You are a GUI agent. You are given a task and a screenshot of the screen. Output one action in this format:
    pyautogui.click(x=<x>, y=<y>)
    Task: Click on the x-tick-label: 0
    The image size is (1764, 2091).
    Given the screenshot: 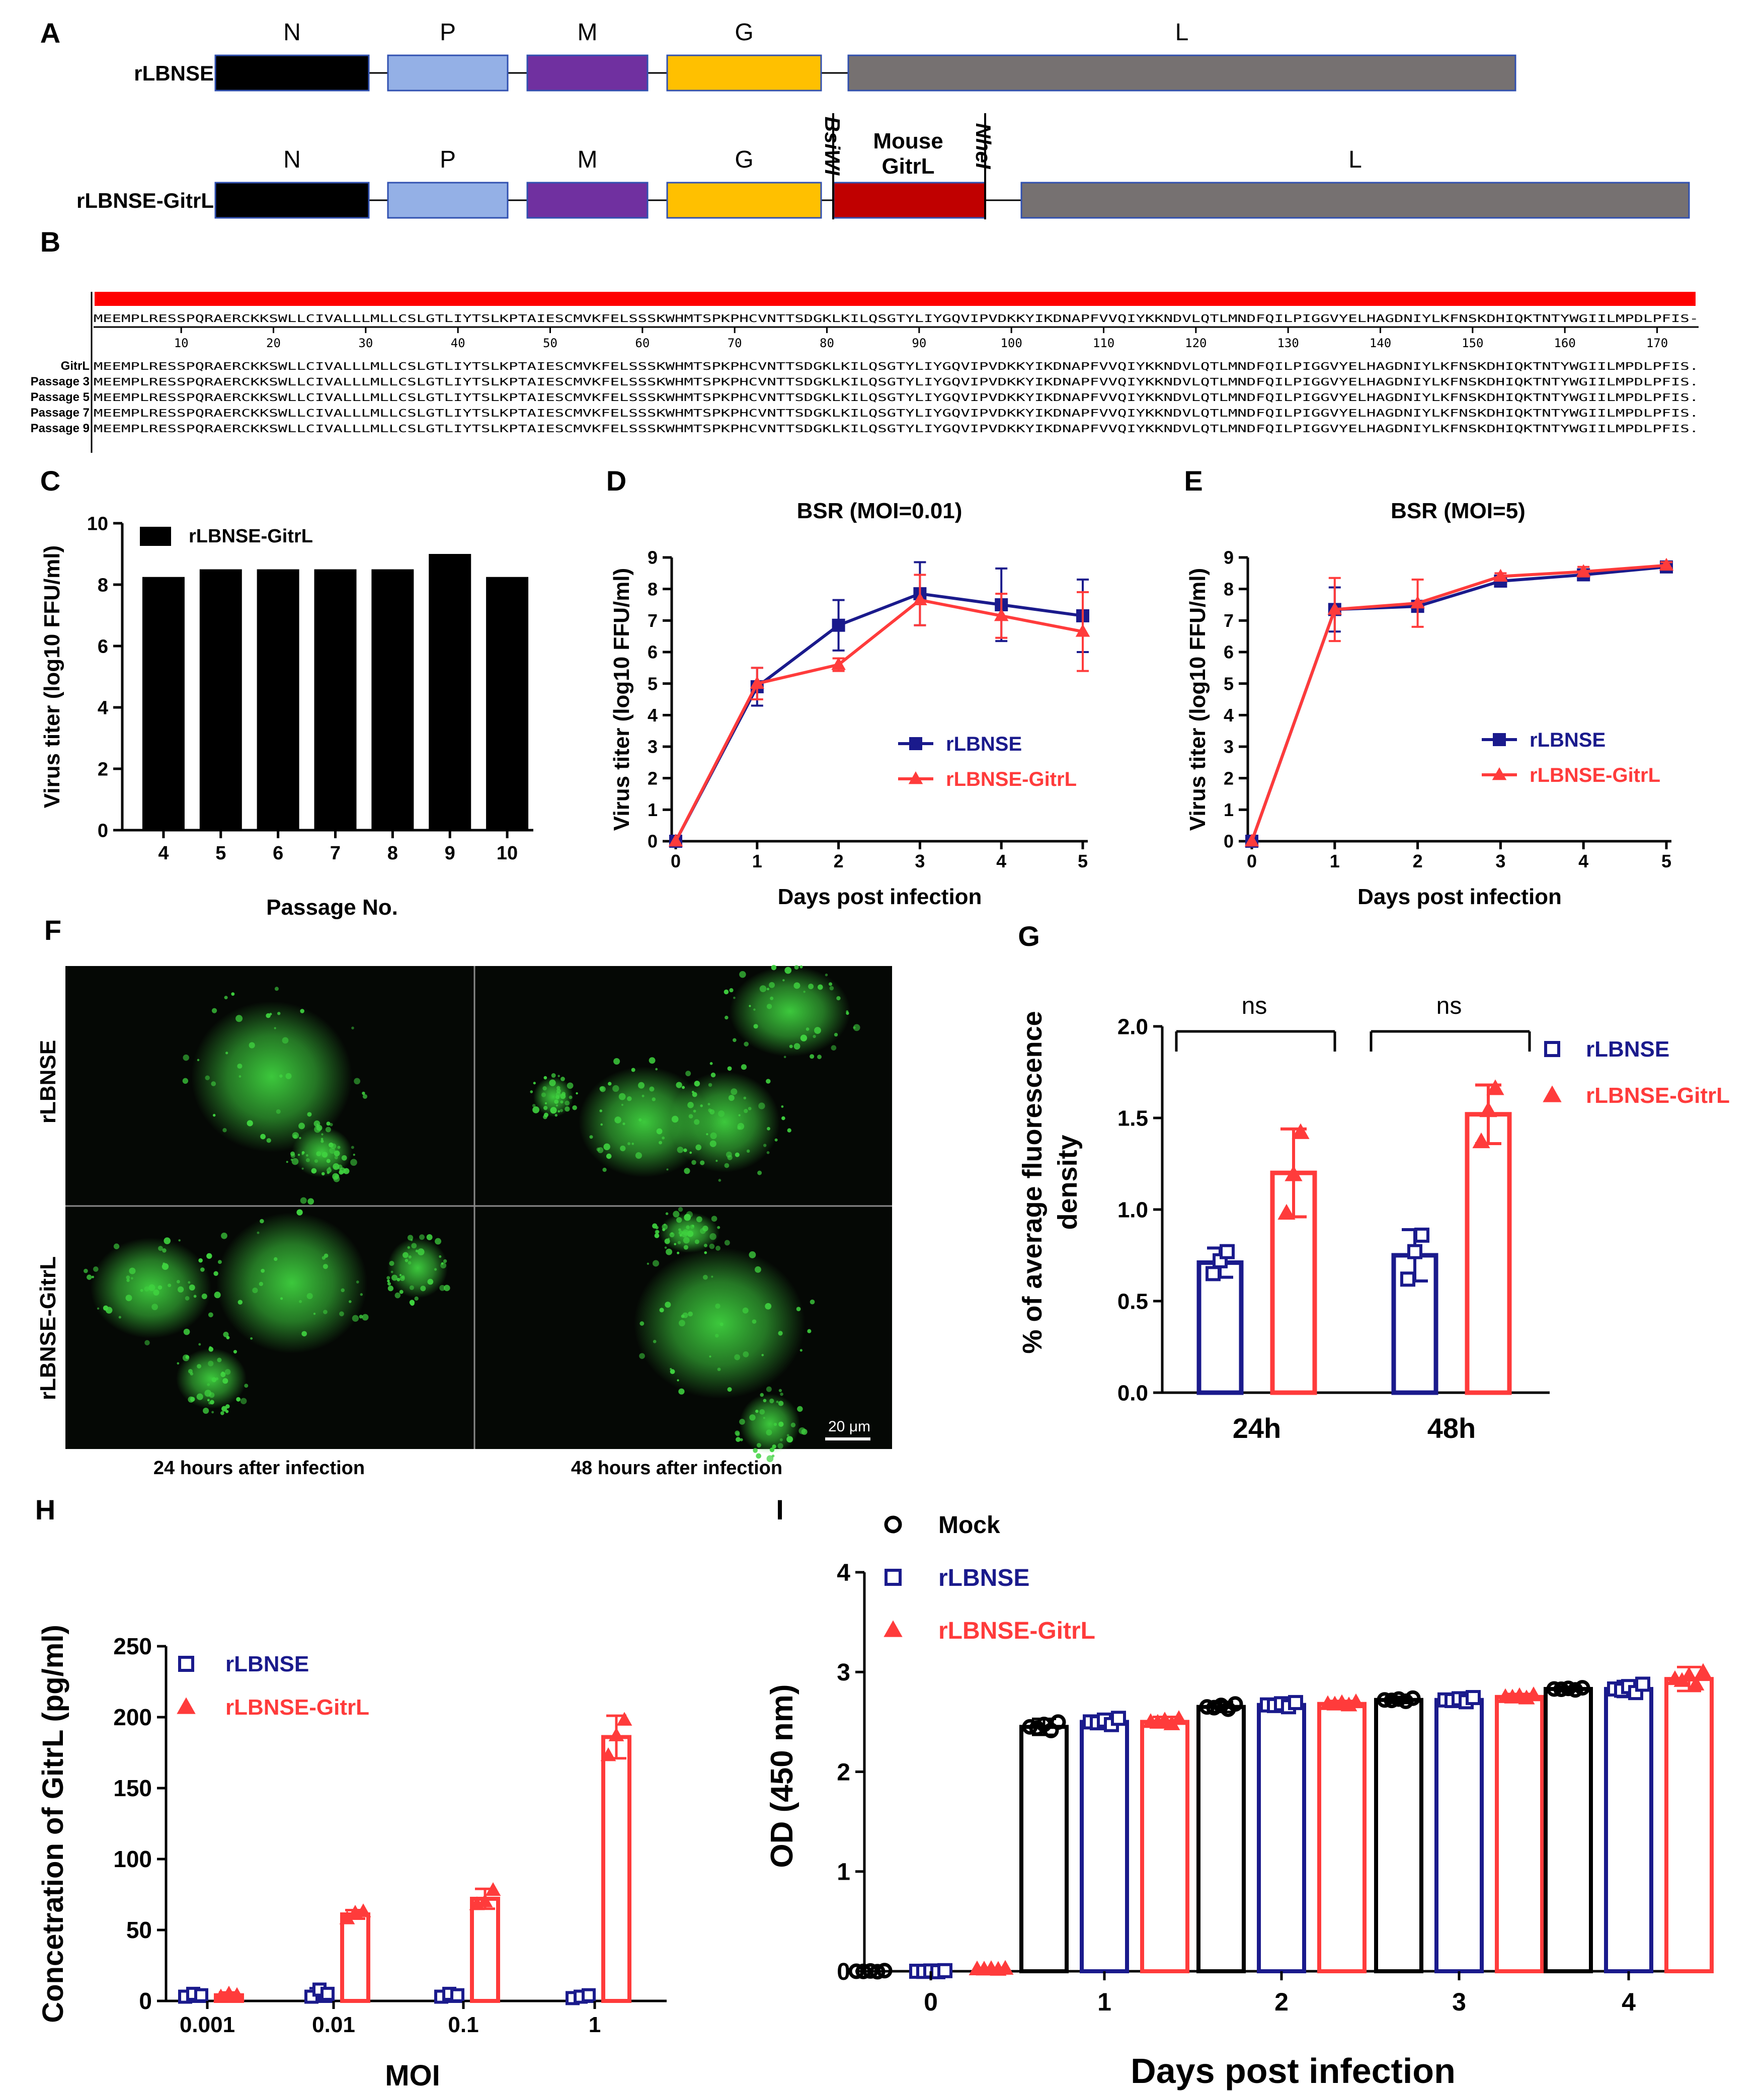 What is the action you would take?
    pyautogui.click(x=931, y=2002)
    